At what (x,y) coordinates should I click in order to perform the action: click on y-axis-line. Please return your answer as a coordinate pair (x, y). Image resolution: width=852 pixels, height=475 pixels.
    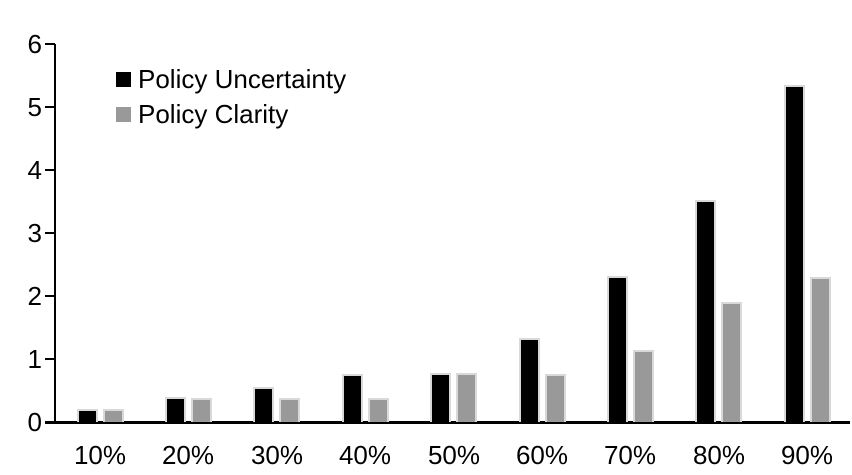
    Looking at the image, I should click on (55, 233).